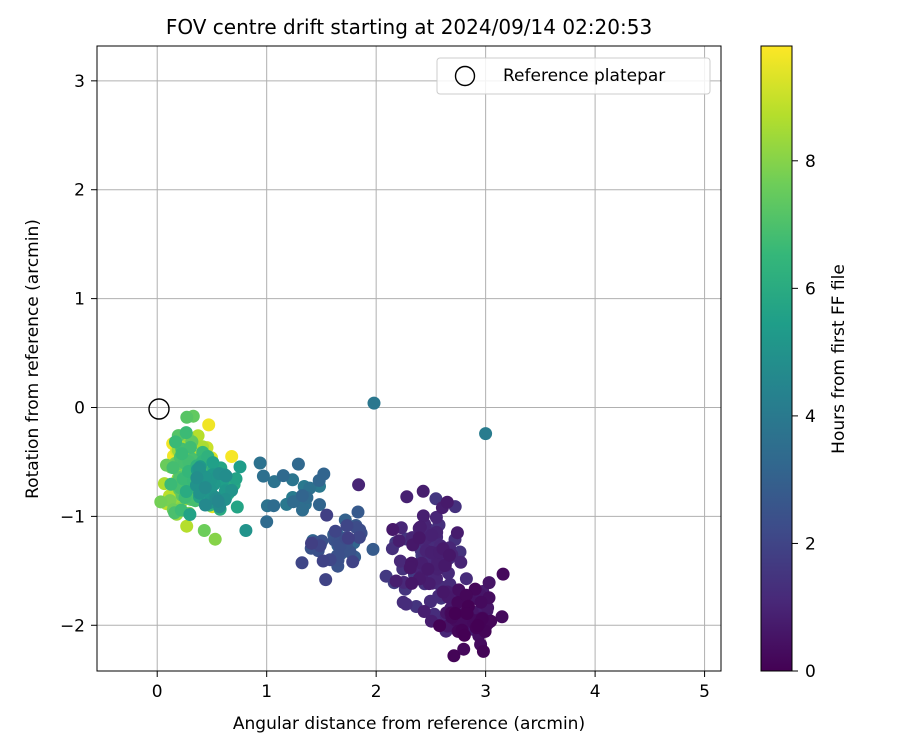 The height and width of the screenshot is (750, 900). I want to click on y-tick-label: −1, so click(72, 517).